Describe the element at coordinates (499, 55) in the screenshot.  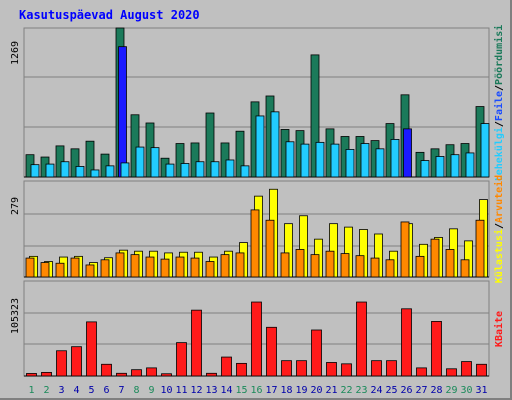
I see `top-legend-item: Pöördumisi` at that location.